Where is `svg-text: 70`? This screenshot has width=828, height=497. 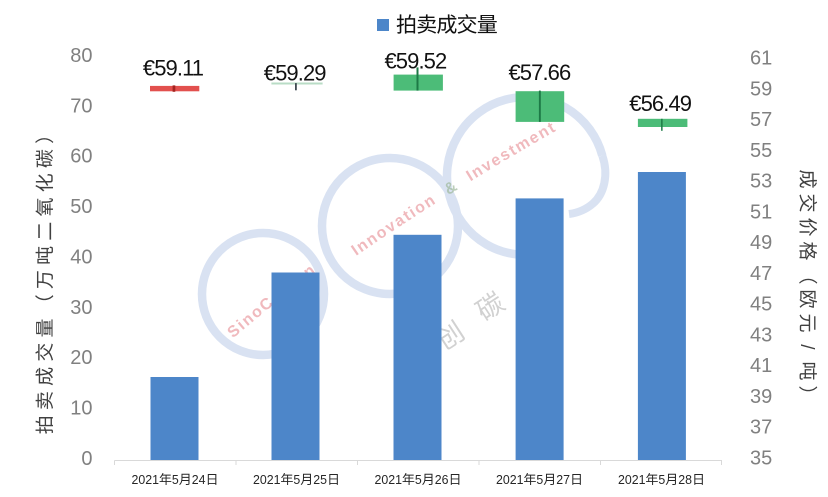 svg-text: 70 is located at coordinates (81, 106).